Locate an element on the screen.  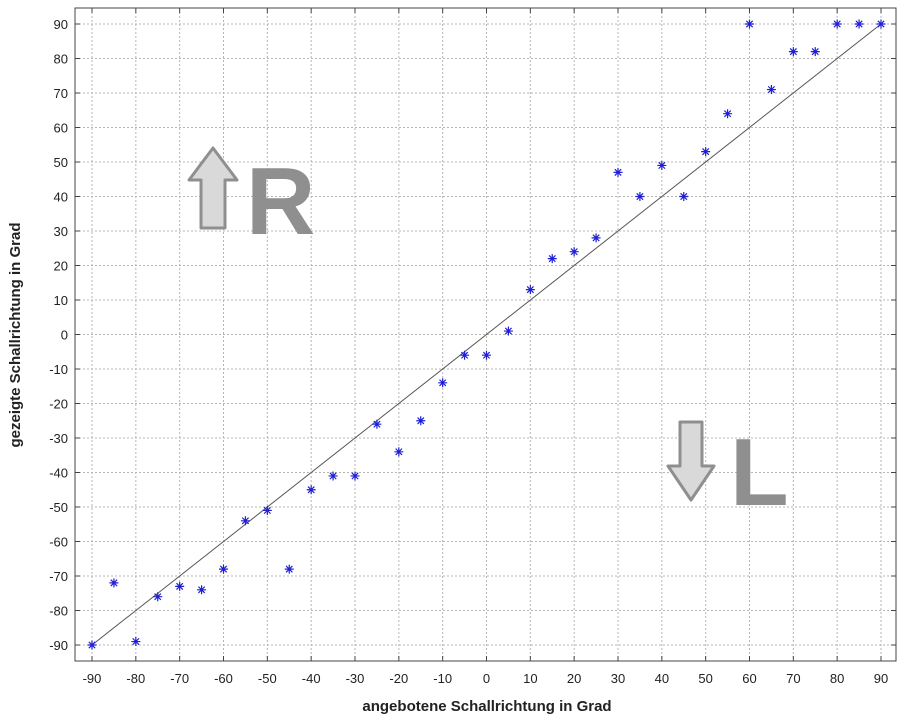
y-tick-label: 50 is located at coordinates (61, 162).